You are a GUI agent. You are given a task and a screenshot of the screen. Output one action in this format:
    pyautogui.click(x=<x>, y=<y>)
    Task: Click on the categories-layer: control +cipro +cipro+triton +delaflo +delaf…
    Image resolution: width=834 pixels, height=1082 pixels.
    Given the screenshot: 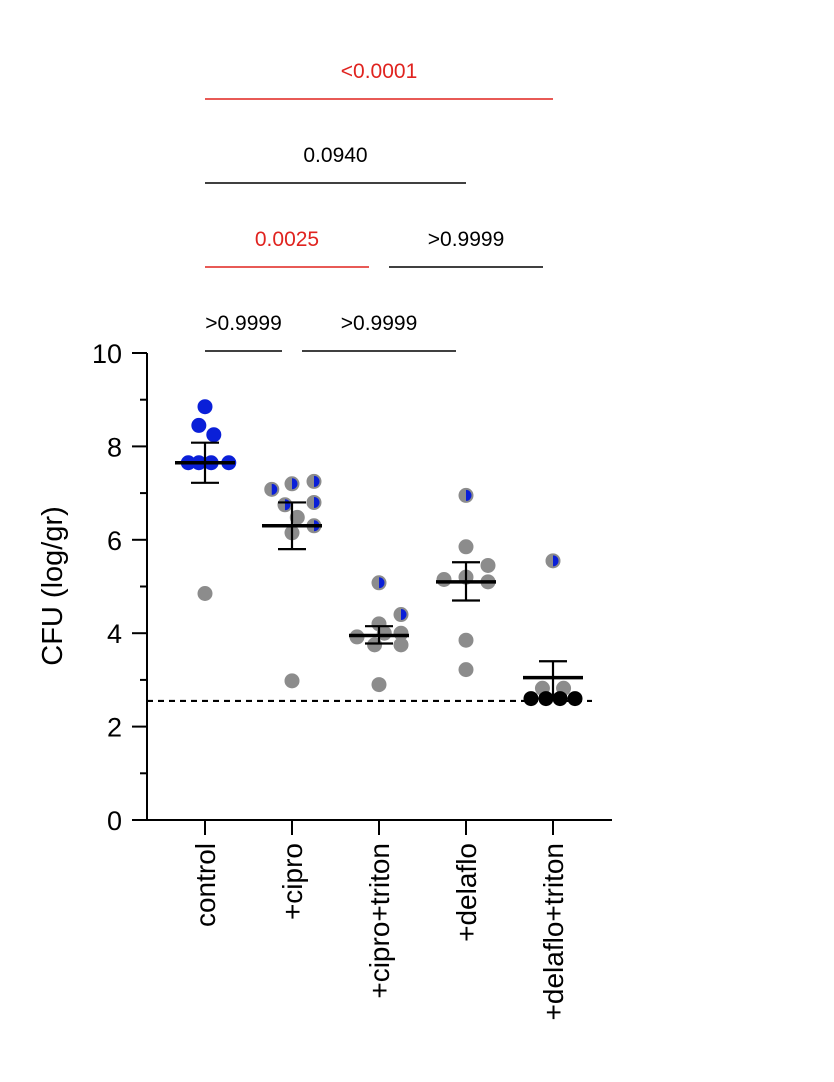 What is the action you would take?
    pyautogui.click(x=379, y=920)
    